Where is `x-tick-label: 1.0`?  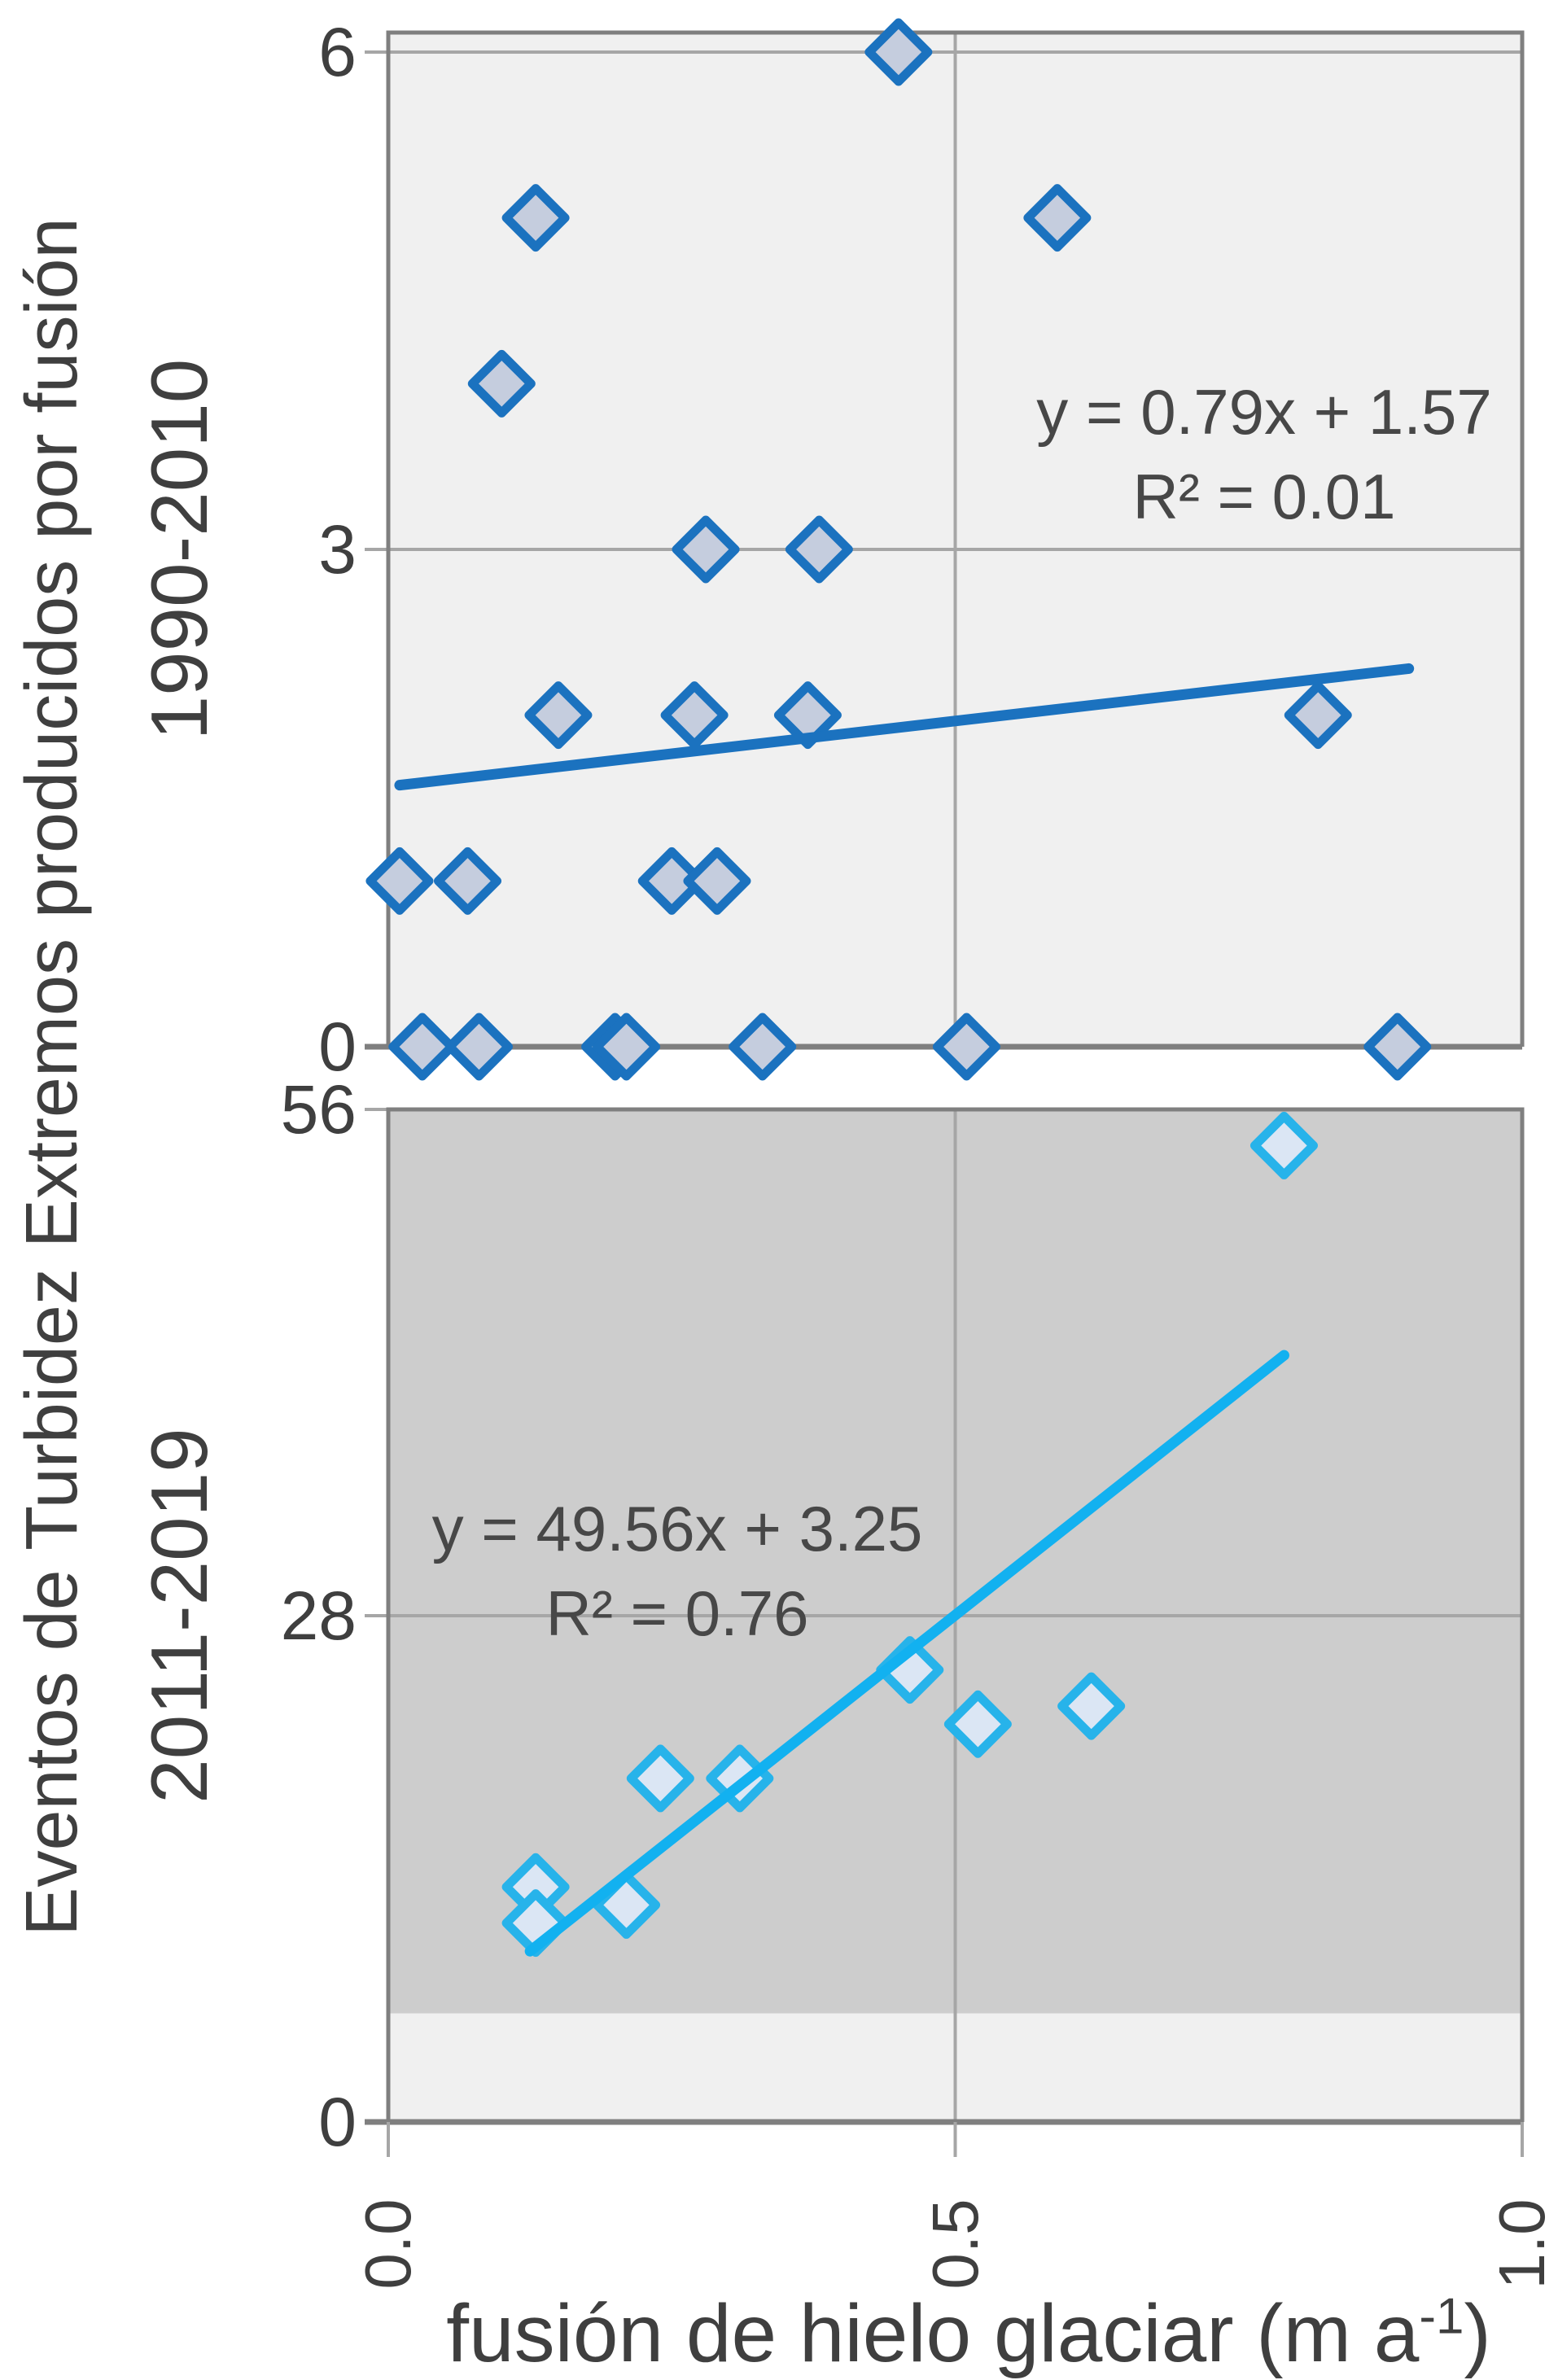 x-tick-label: 1.0 is located at coordinates (1522, 2244).